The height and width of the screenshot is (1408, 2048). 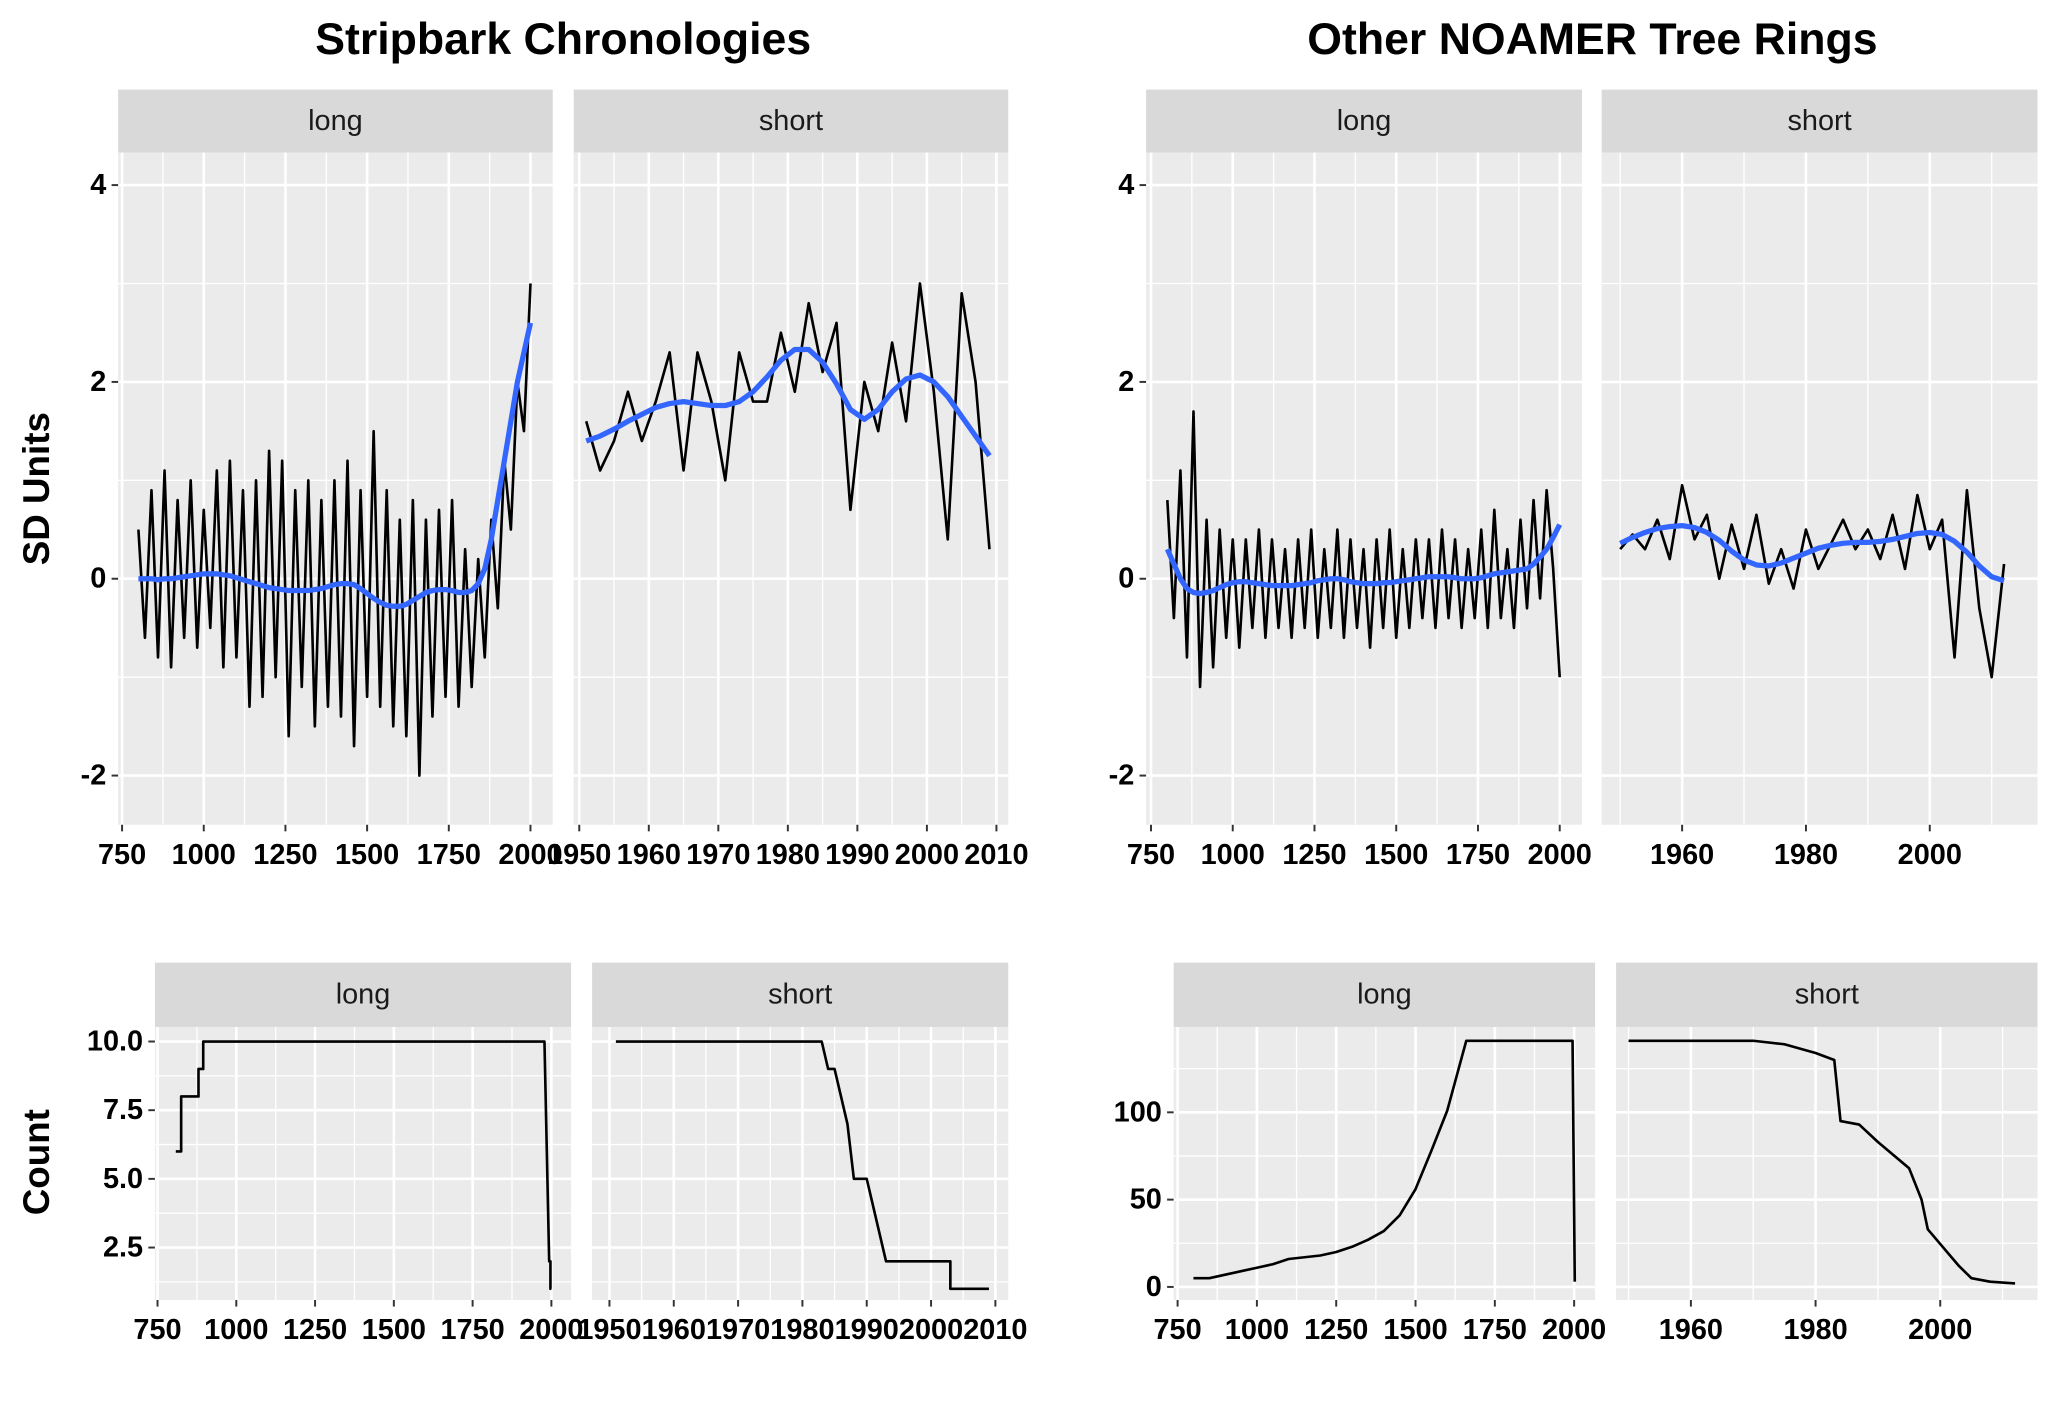 What do you see at coordinates (1138, 1112) in the screenshot?
I see `y-tick-label: 100` at bounding box center [1138, 1112].